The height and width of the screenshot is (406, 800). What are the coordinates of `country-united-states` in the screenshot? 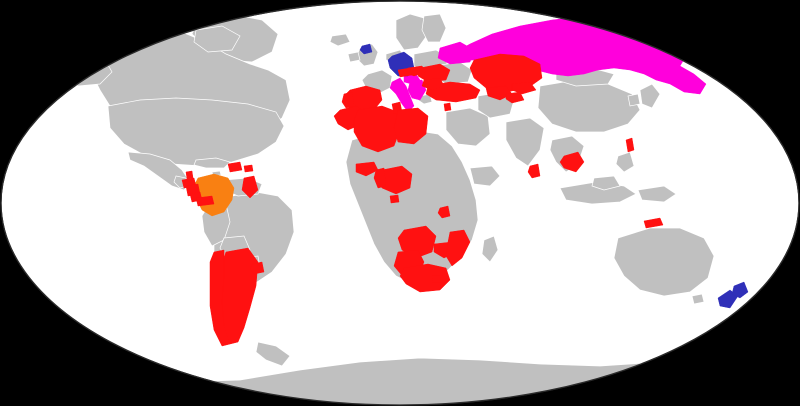 It's located at (196, 132).